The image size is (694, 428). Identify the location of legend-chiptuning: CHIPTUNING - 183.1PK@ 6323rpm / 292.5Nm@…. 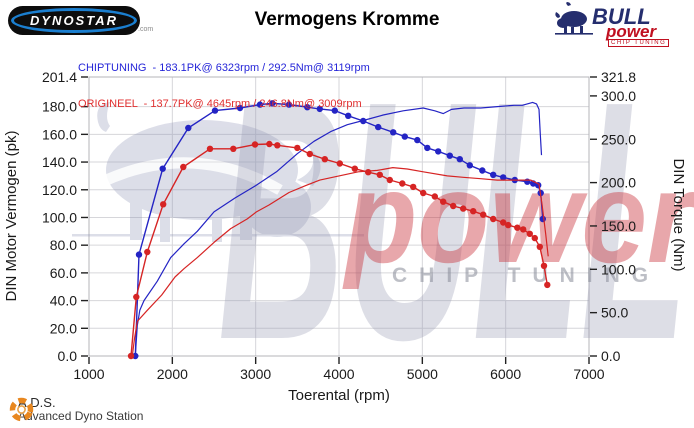
(224, 68).